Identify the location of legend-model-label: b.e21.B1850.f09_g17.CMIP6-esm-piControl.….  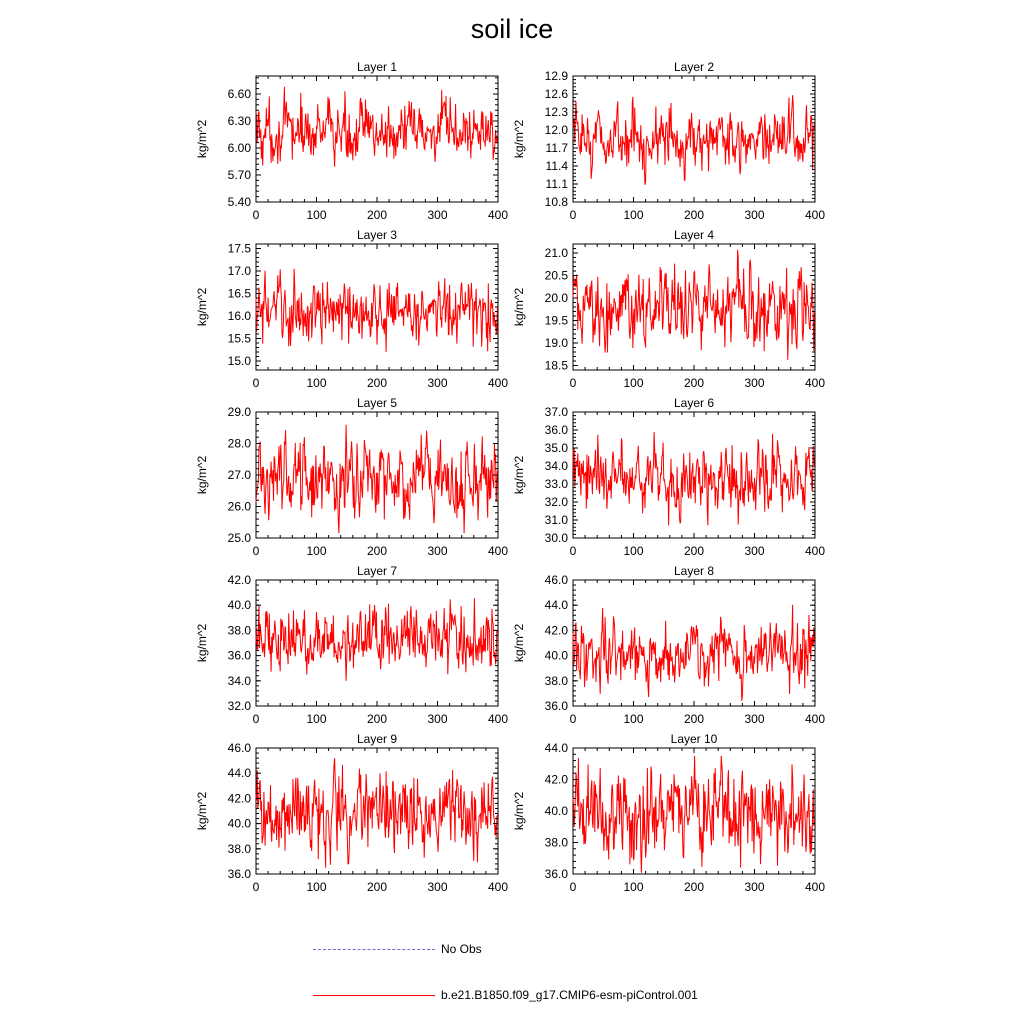
(569, 995).